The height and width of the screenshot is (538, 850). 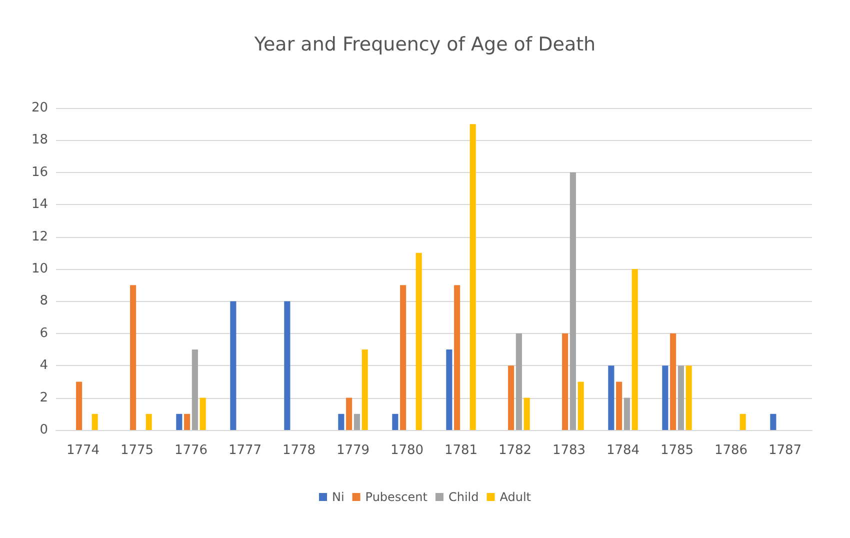 What do you see at coordinates (44, 301) in the screenshot?
I see `y-tick-label: 8` at bounding box center [44, 301].